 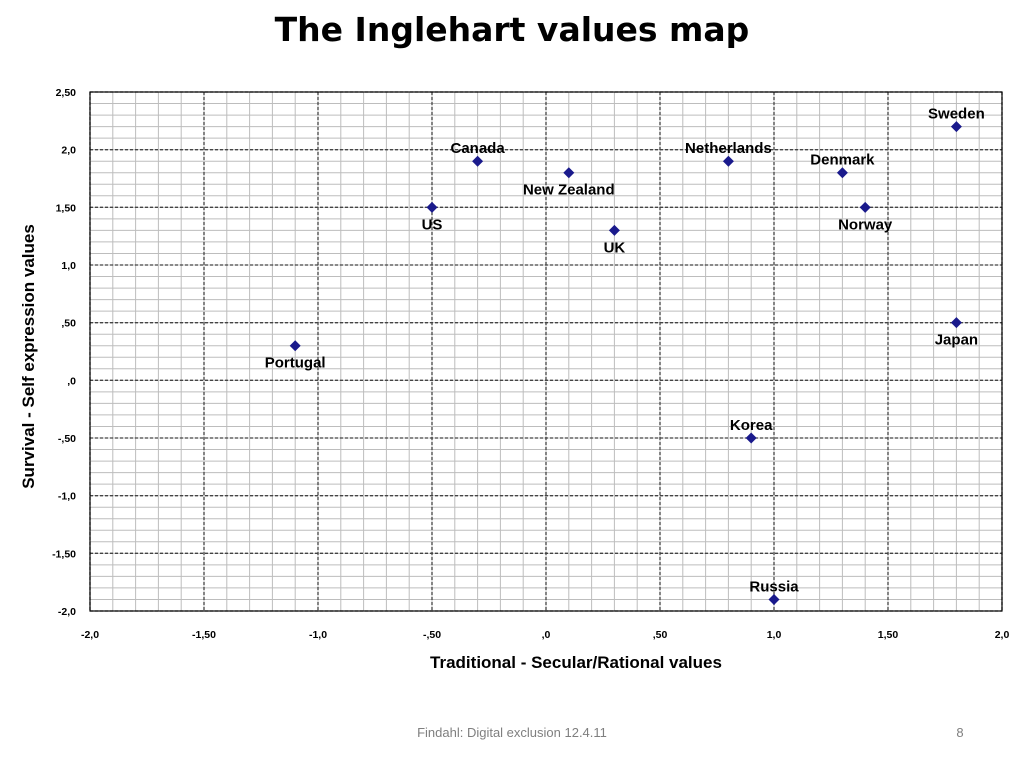 What do you see at coordinates (295, 363) in the screenshot?
I see `data-point-label: Portugal` at bounding box center [295, 363].